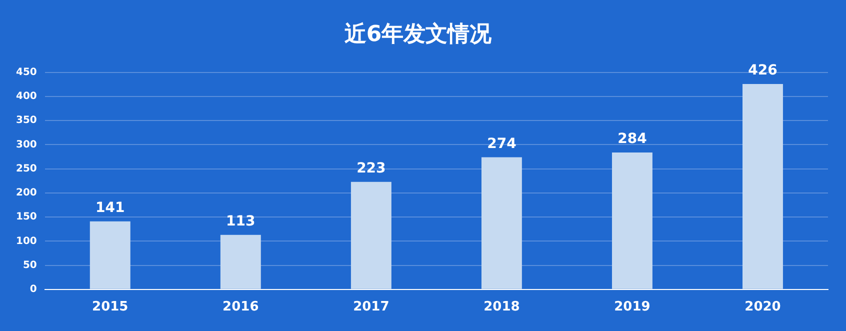  What do you see at coordinates (418, 33) in the screenshot?
I see `chart-title: 近6年发文情况` at bounding box center [418, 33].